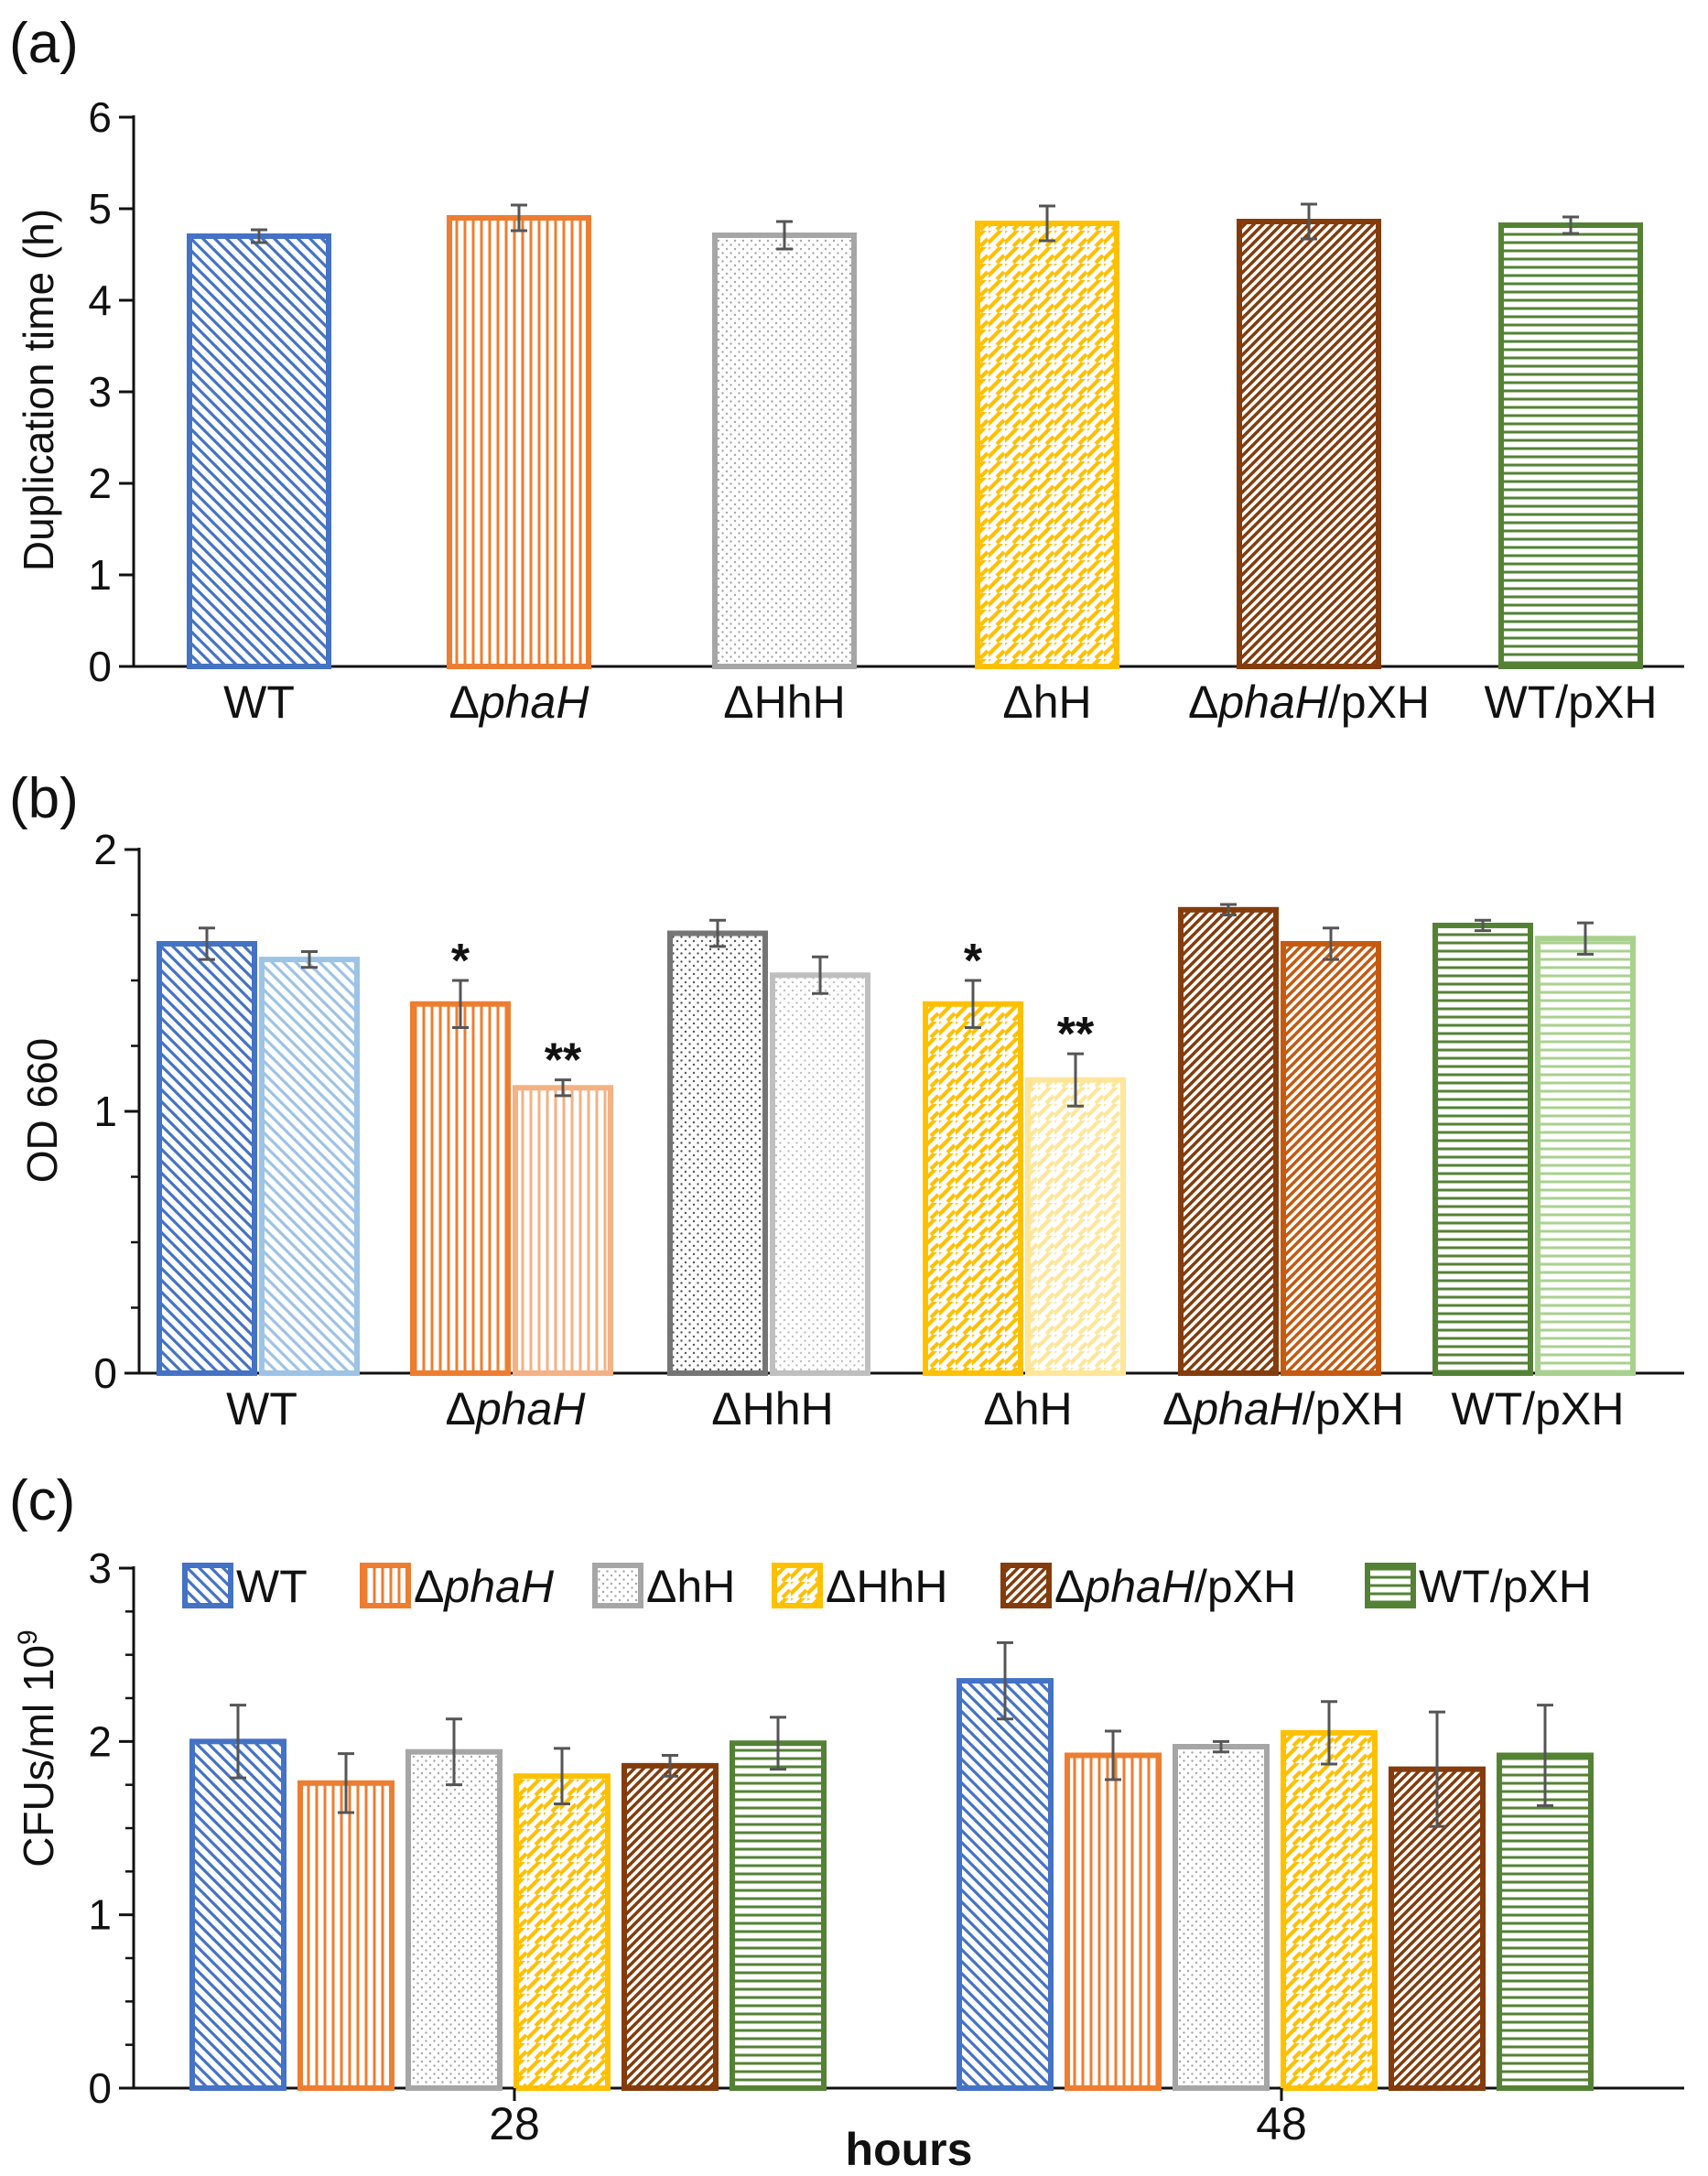  What do you see at coordinates (100, 1915) in the screenshot?
I see `panel-c-y-tick-label: 1` at bounding box center [100, 1915].